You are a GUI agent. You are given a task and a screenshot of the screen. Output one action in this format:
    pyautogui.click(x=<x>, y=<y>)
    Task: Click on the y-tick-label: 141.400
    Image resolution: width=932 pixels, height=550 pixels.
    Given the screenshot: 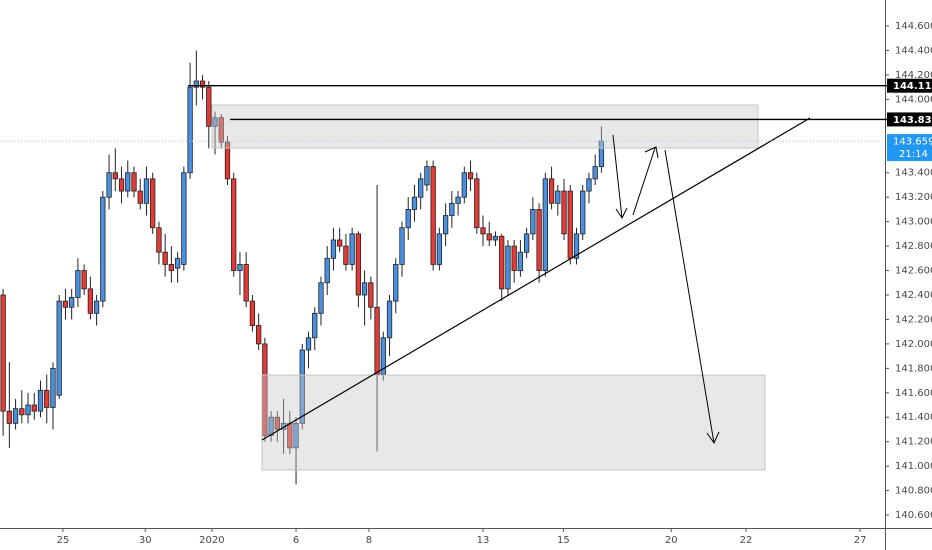 What is the action you would take?
    pyautogui.click(x=913, y=417)
    